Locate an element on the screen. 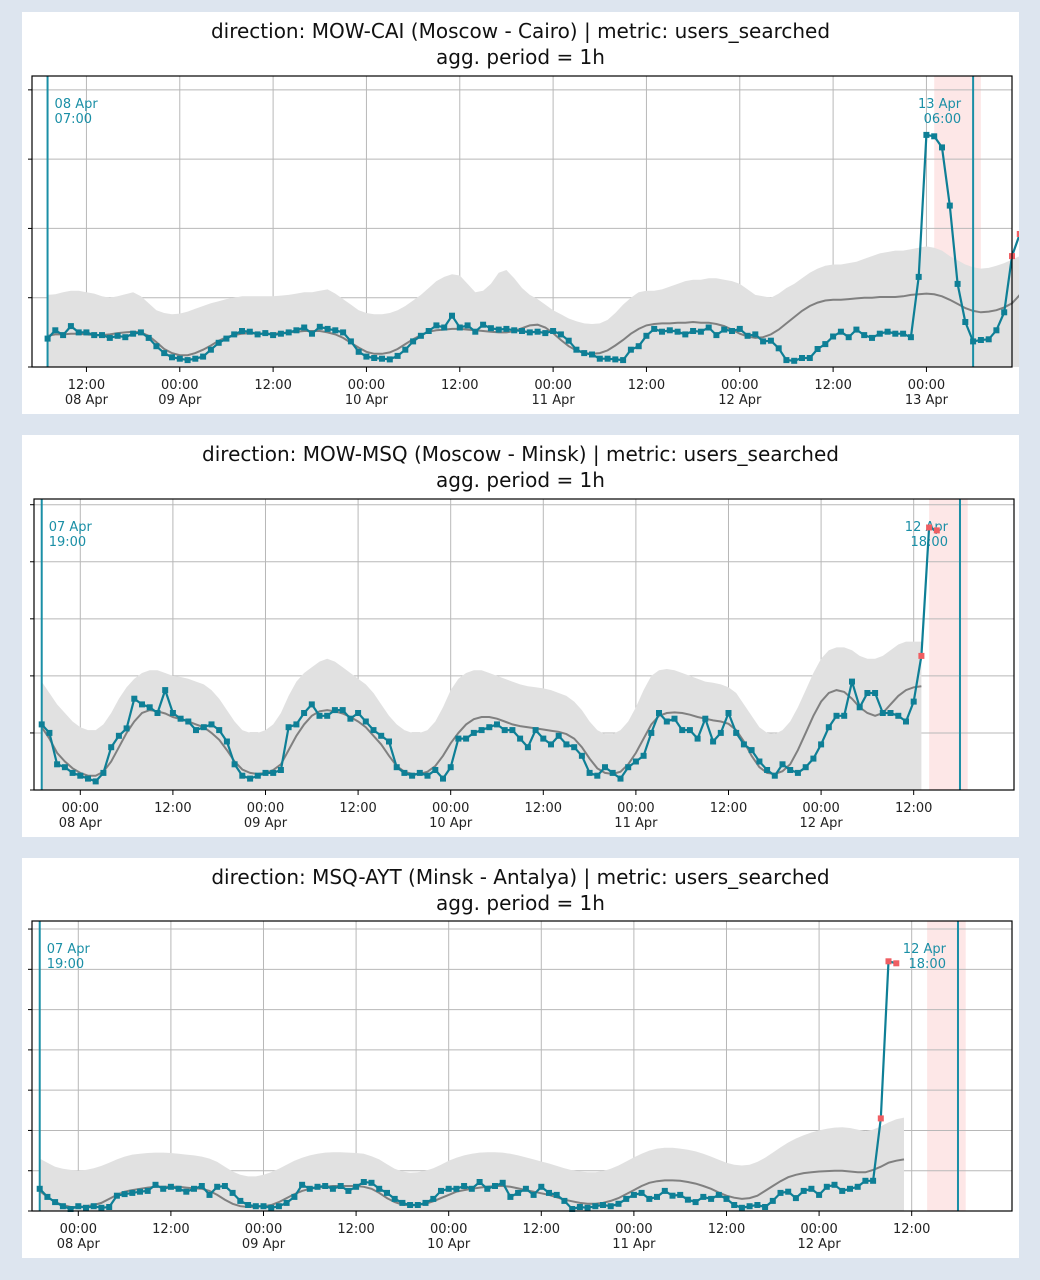 This screenshot has width=1040, height=1280. x-tick-label: 10 Apr is located at coordinates (367, 400).